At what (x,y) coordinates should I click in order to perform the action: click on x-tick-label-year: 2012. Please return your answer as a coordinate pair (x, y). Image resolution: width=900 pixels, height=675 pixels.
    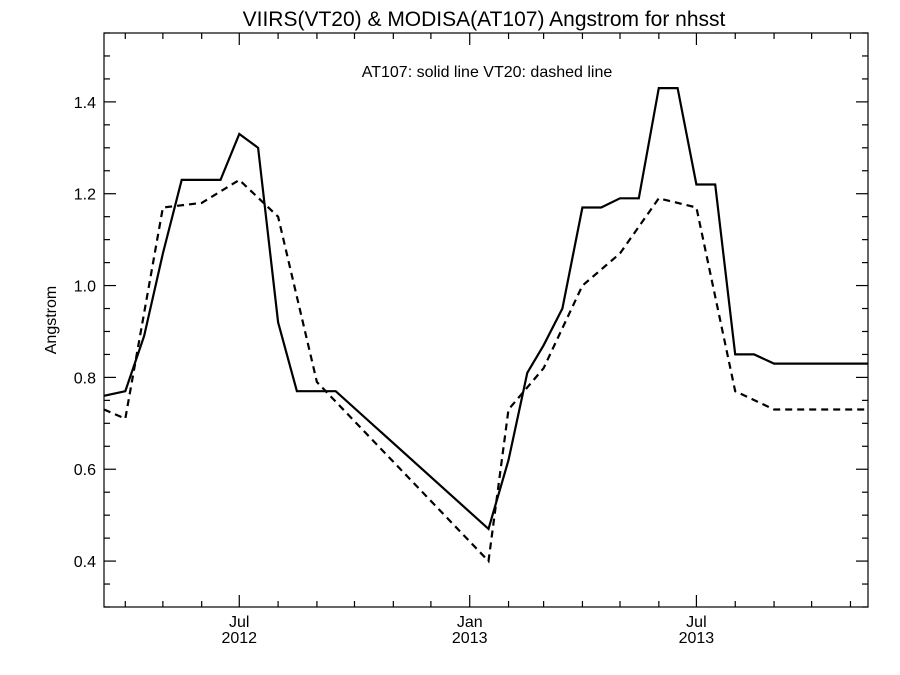
    Looking at the image, I should click on (239, 638).